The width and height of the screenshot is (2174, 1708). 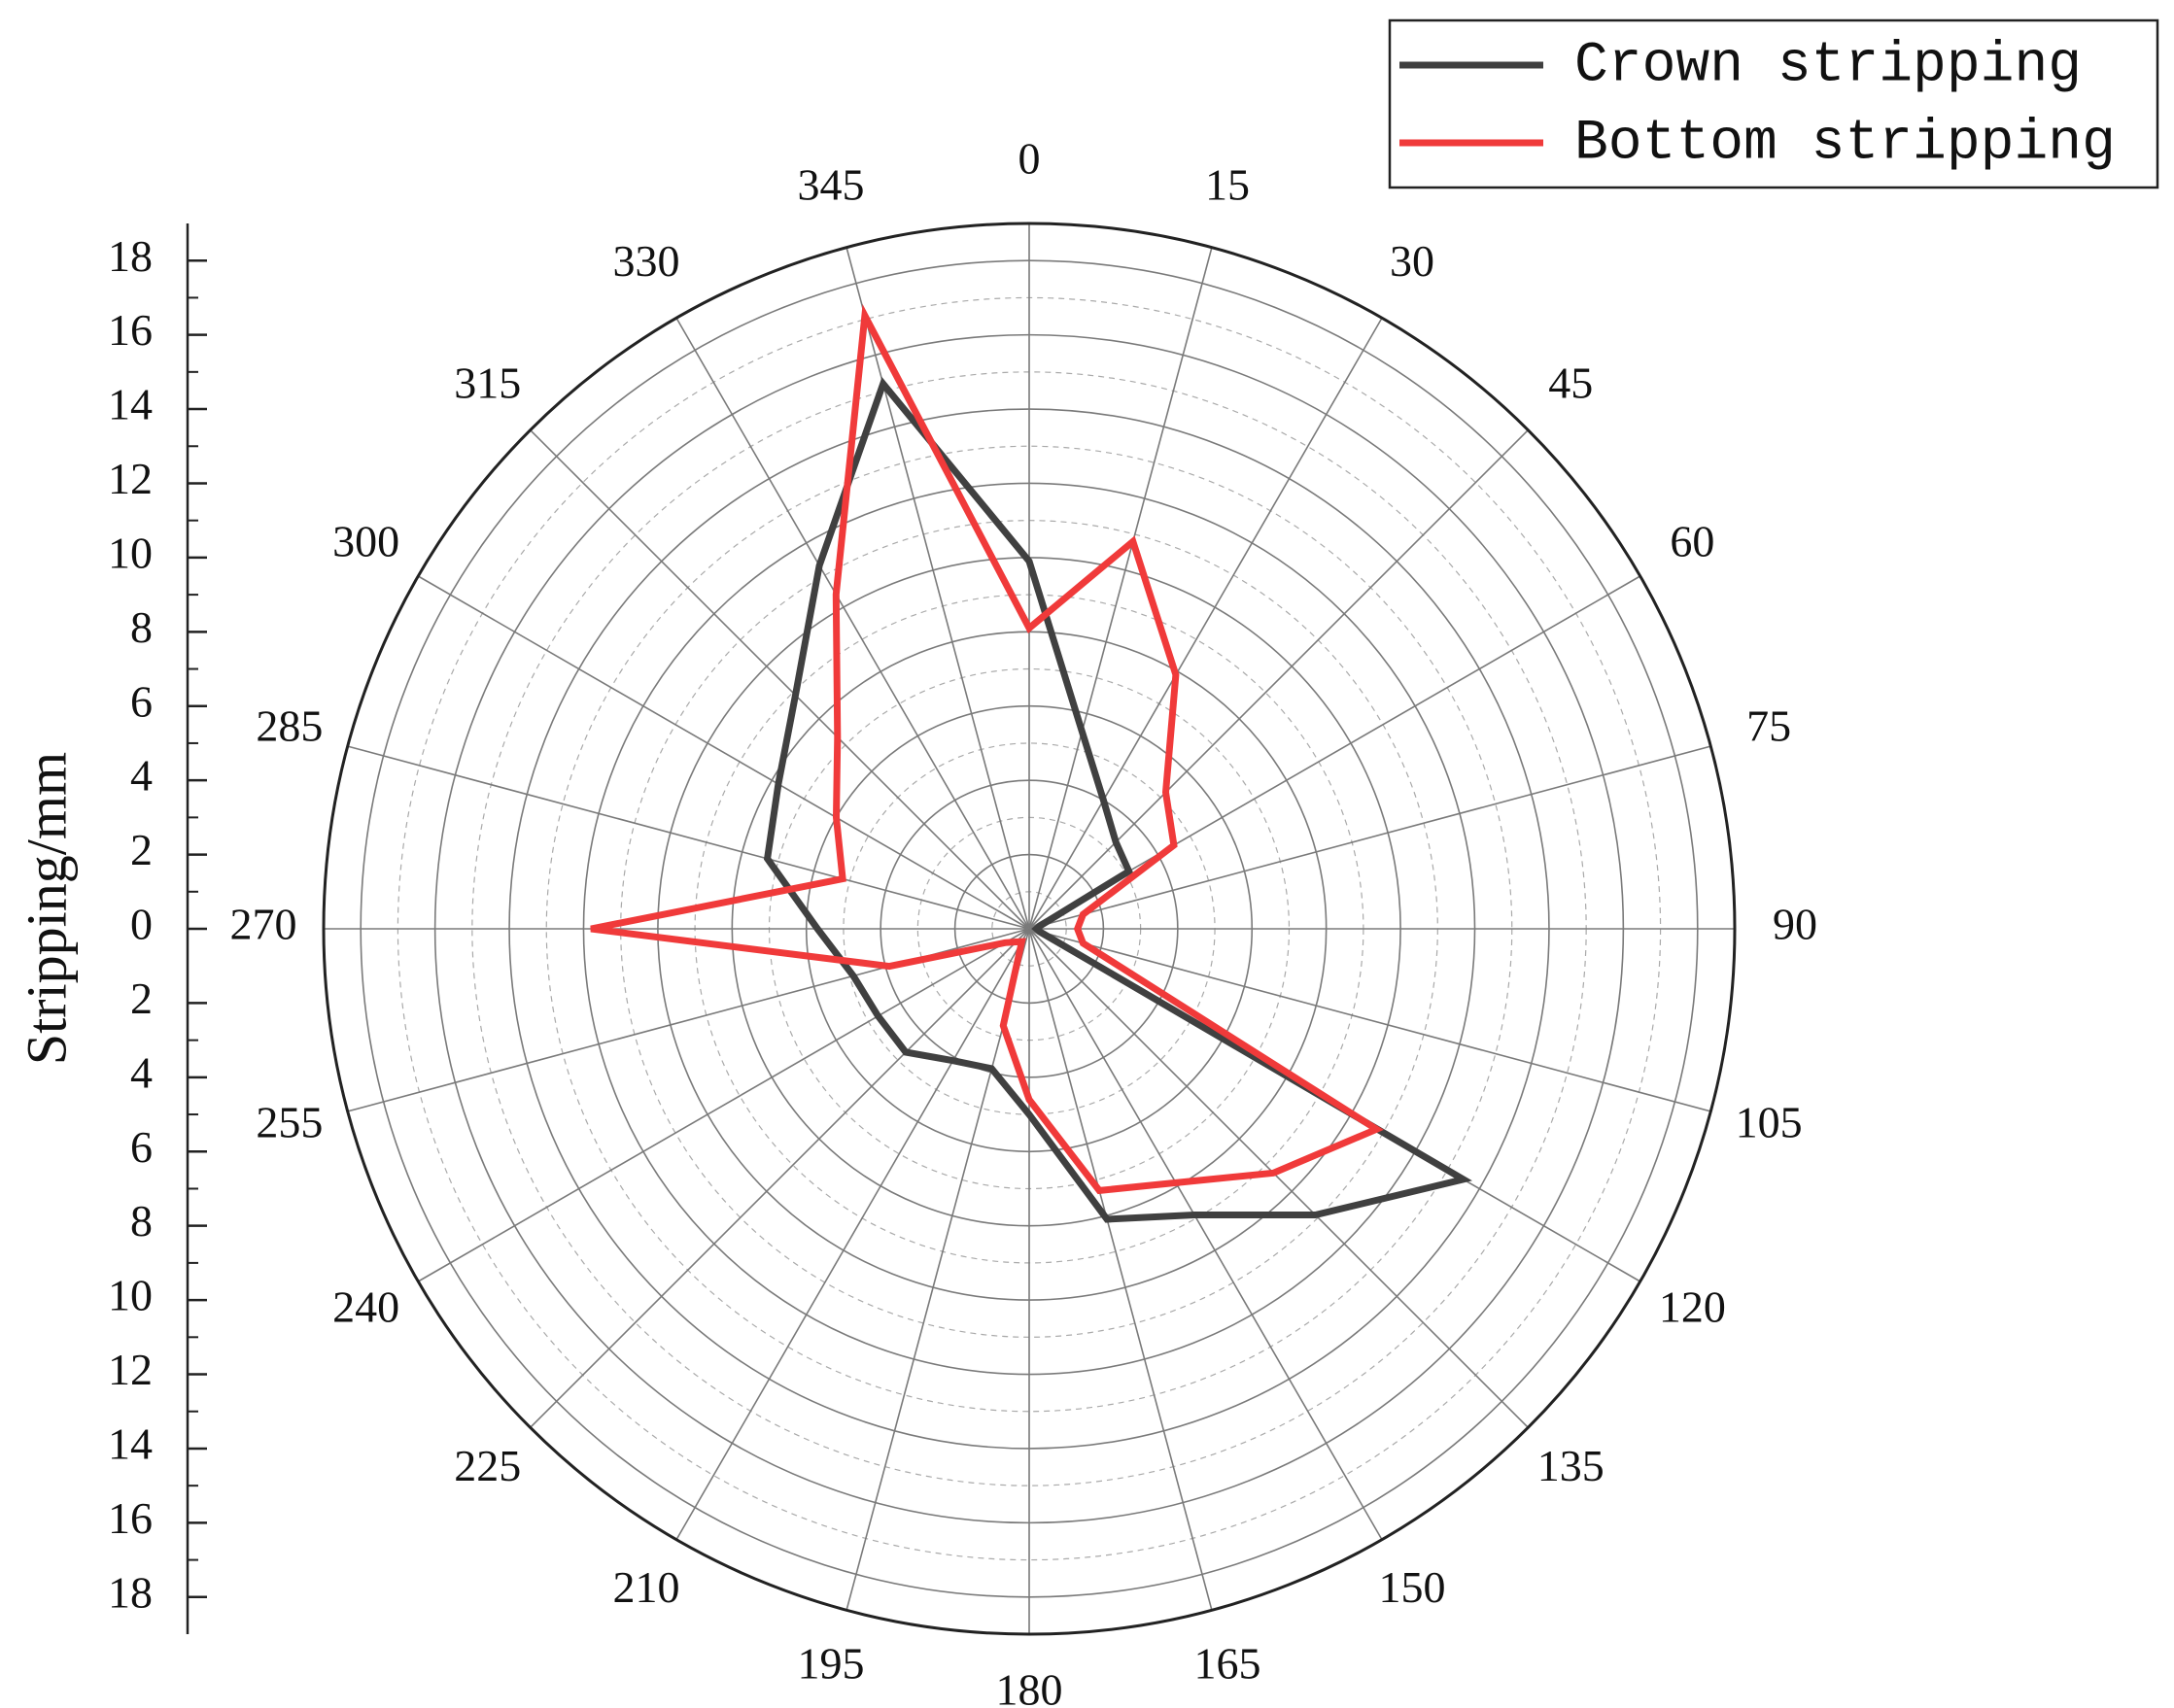 What do you see at coordinates (1692, 1307) in the screenshot?
I see `angle-tick-label: 120` at bounding box center [1692, 1307].